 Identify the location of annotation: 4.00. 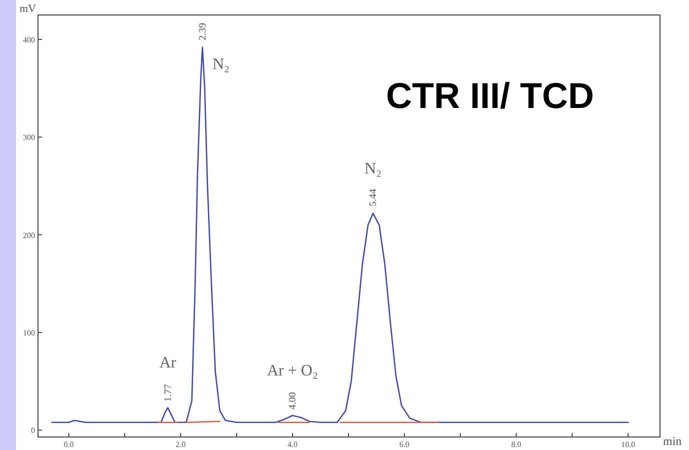
(293, 401).